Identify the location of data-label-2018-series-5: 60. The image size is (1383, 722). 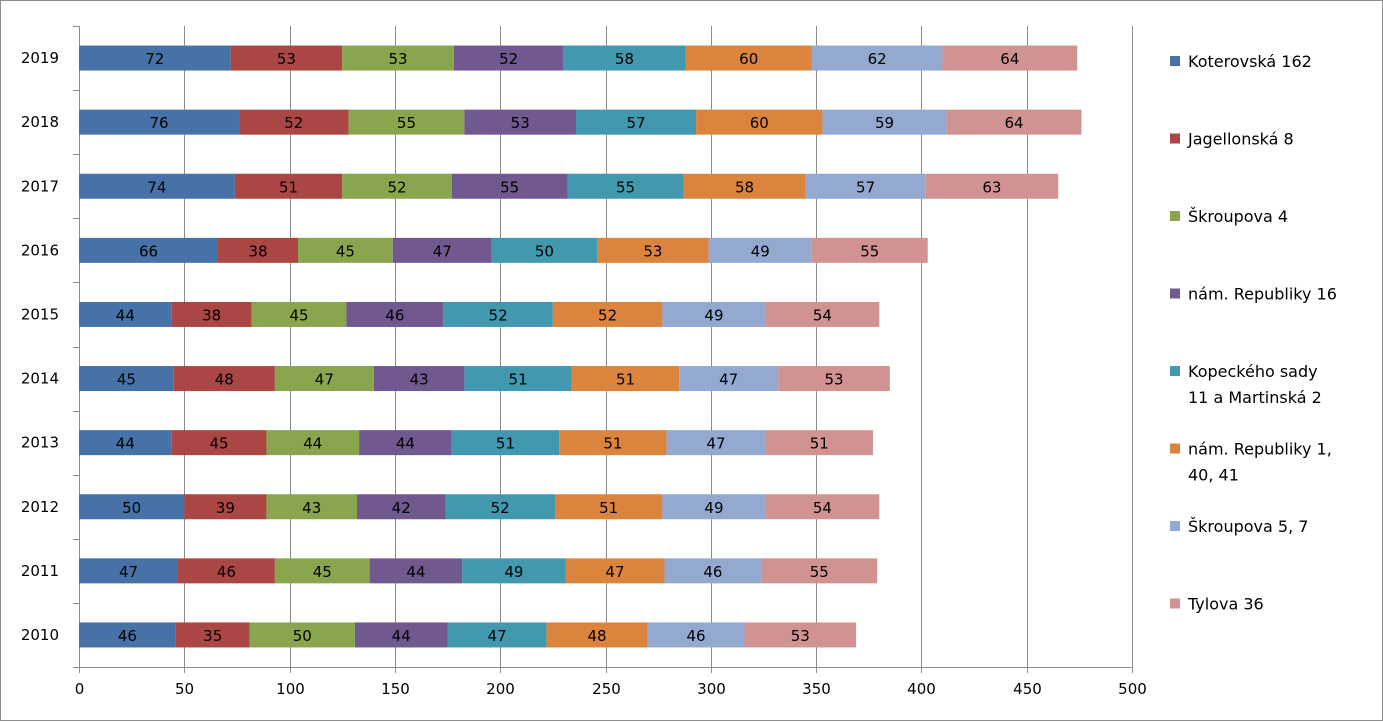
(759, 123).